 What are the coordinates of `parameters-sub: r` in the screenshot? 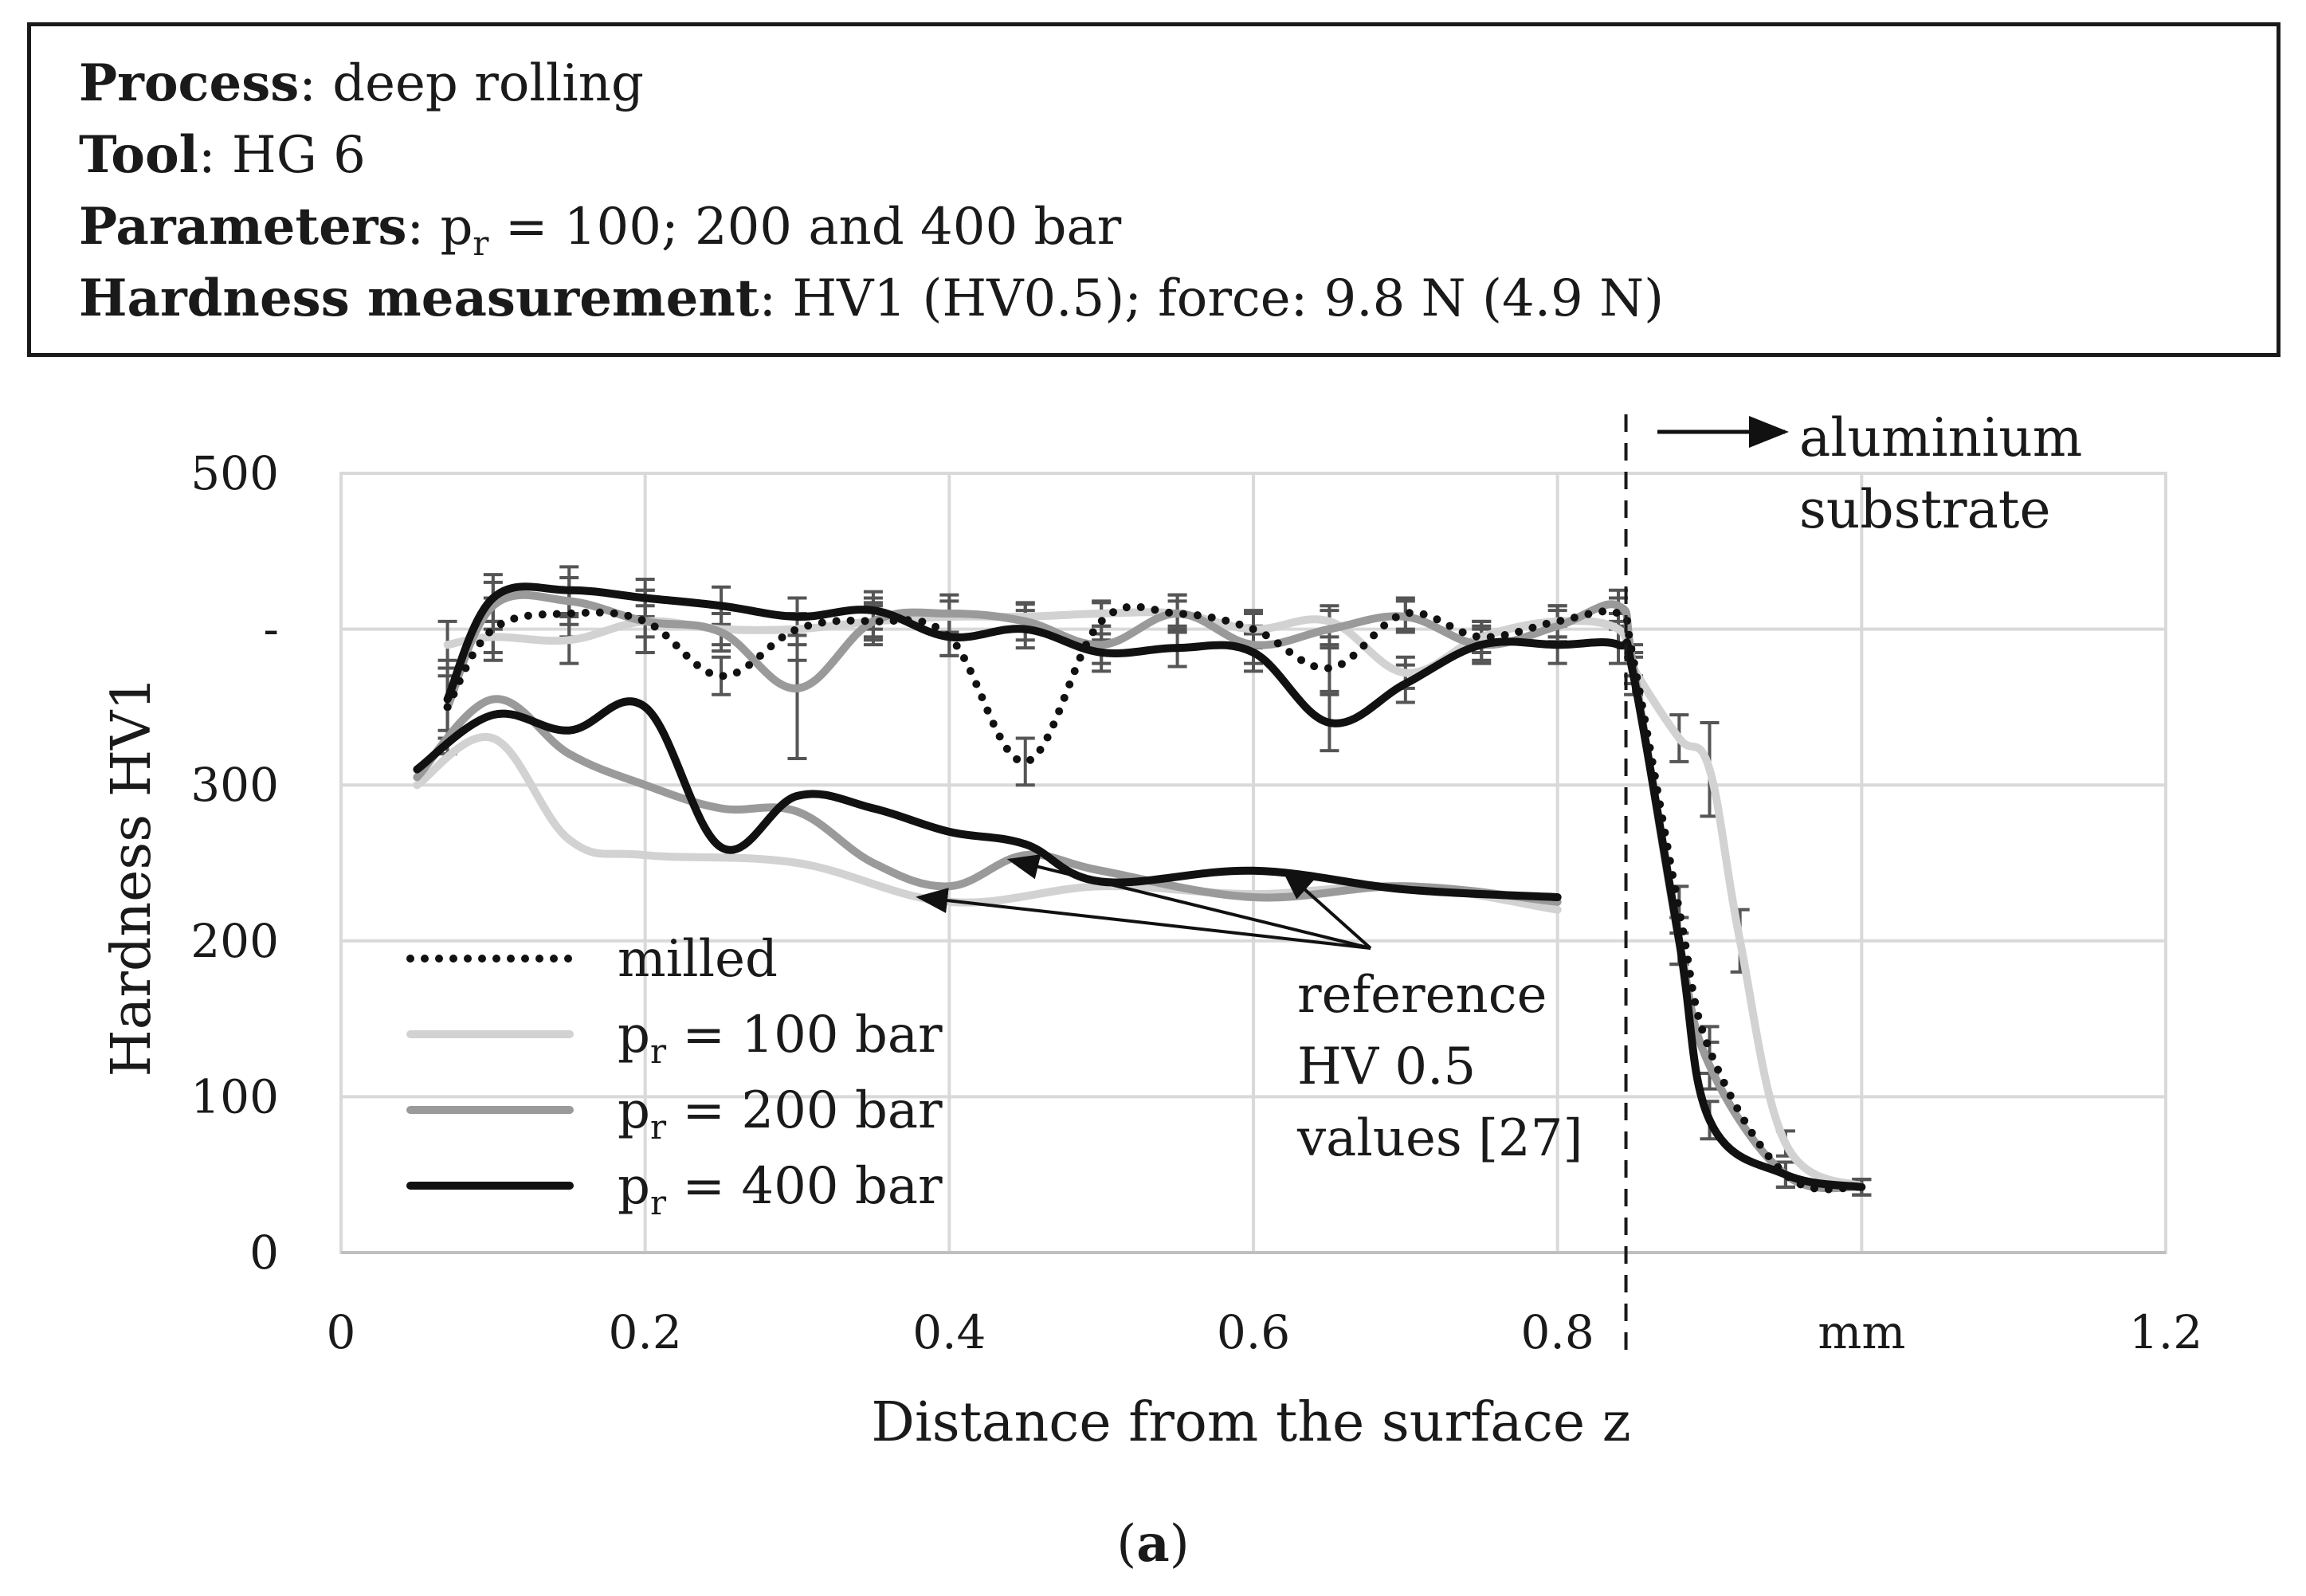 It's located at (481, 244).